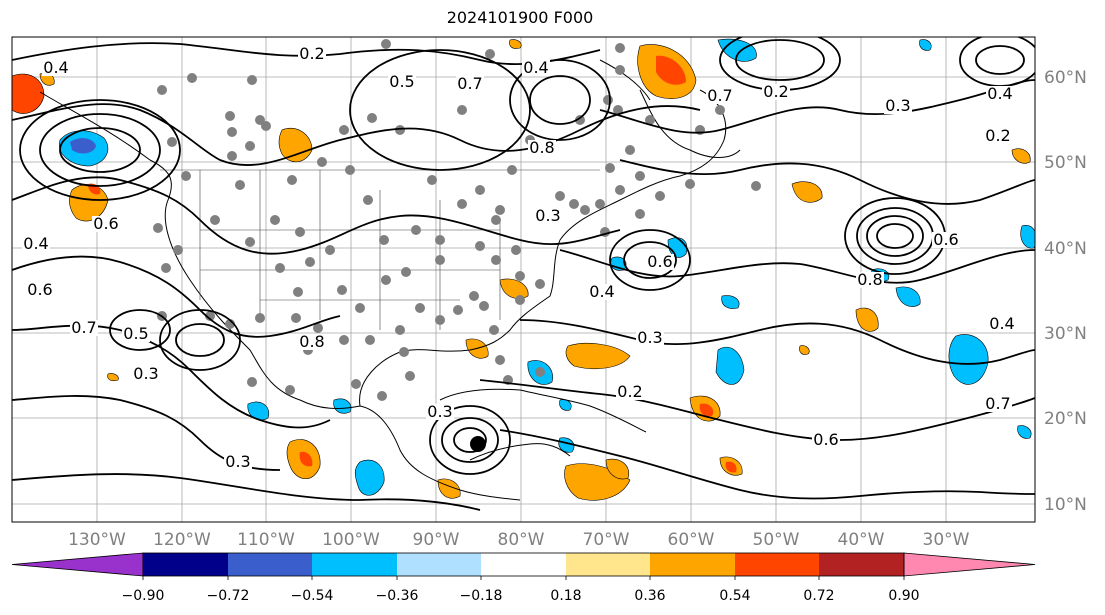  Describe the element at coordinates (969, 564) in the screenshot. I see `colorbar-max-extension` at that location.